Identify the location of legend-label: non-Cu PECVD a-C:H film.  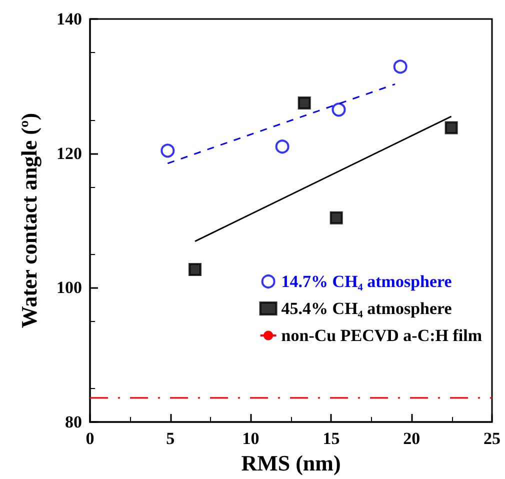
(381, 335).